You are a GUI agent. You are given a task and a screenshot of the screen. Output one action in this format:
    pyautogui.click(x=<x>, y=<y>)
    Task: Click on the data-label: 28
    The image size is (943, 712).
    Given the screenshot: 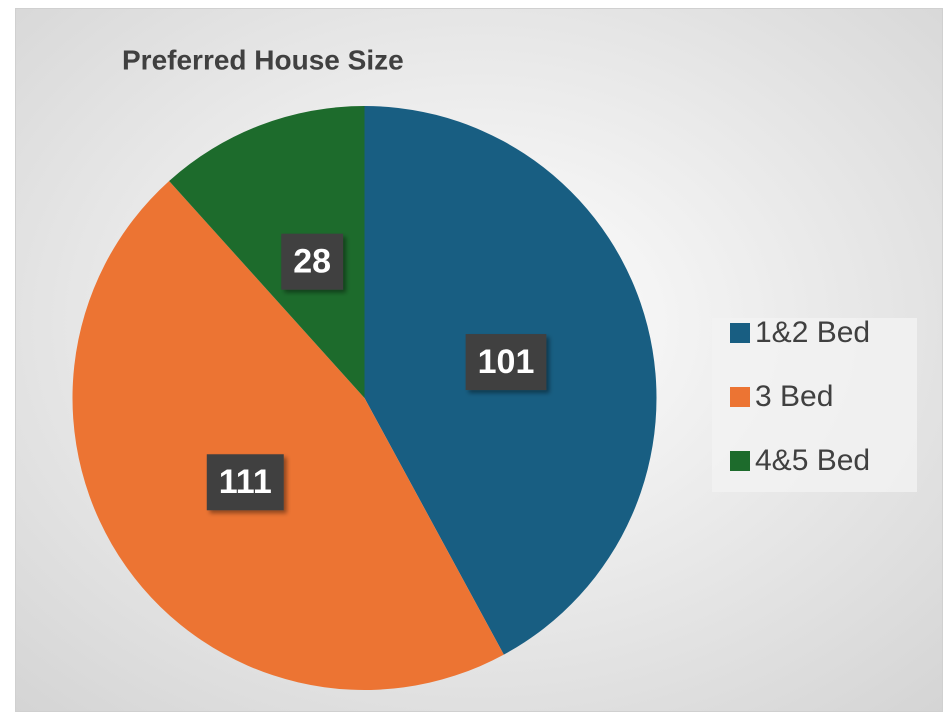 What is the action you would take?
    pyautogui.click(x=312, y=262)
    